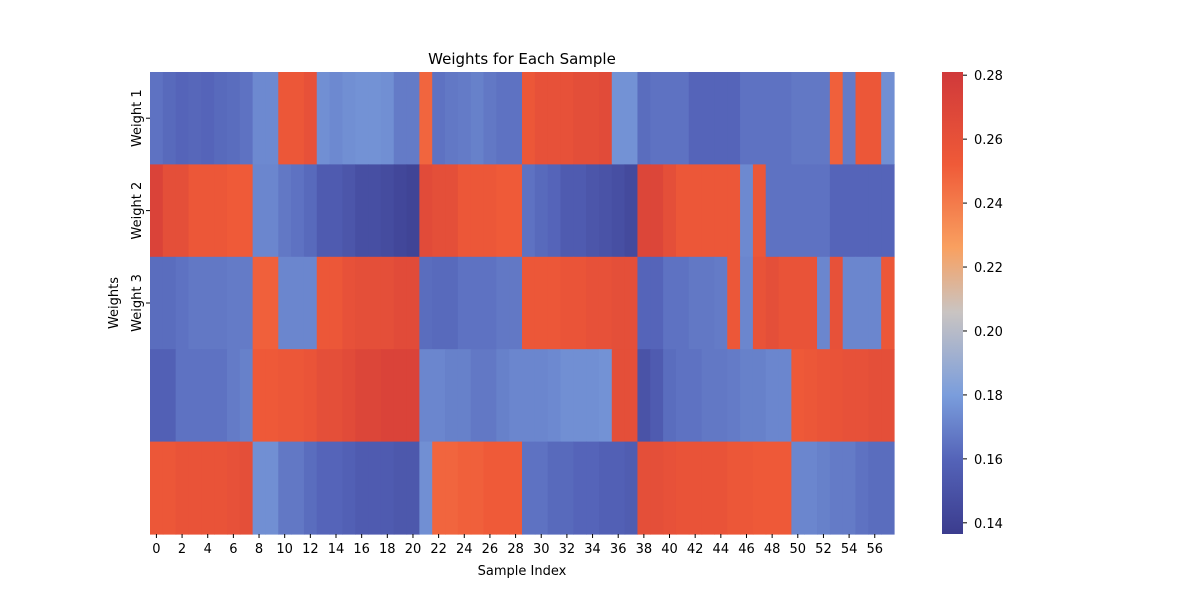  Describe the element at coordinates (874, 549) in the screenshot. I see `x-tick-label: 56` at that location.